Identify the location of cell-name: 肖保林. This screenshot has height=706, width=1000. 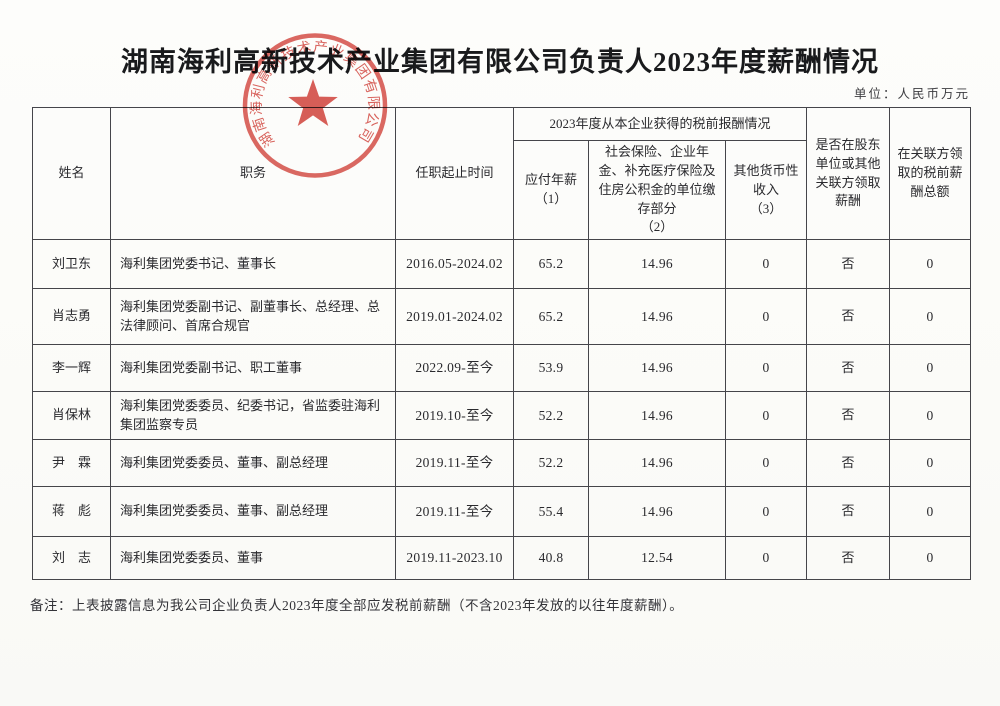
(71, 416).